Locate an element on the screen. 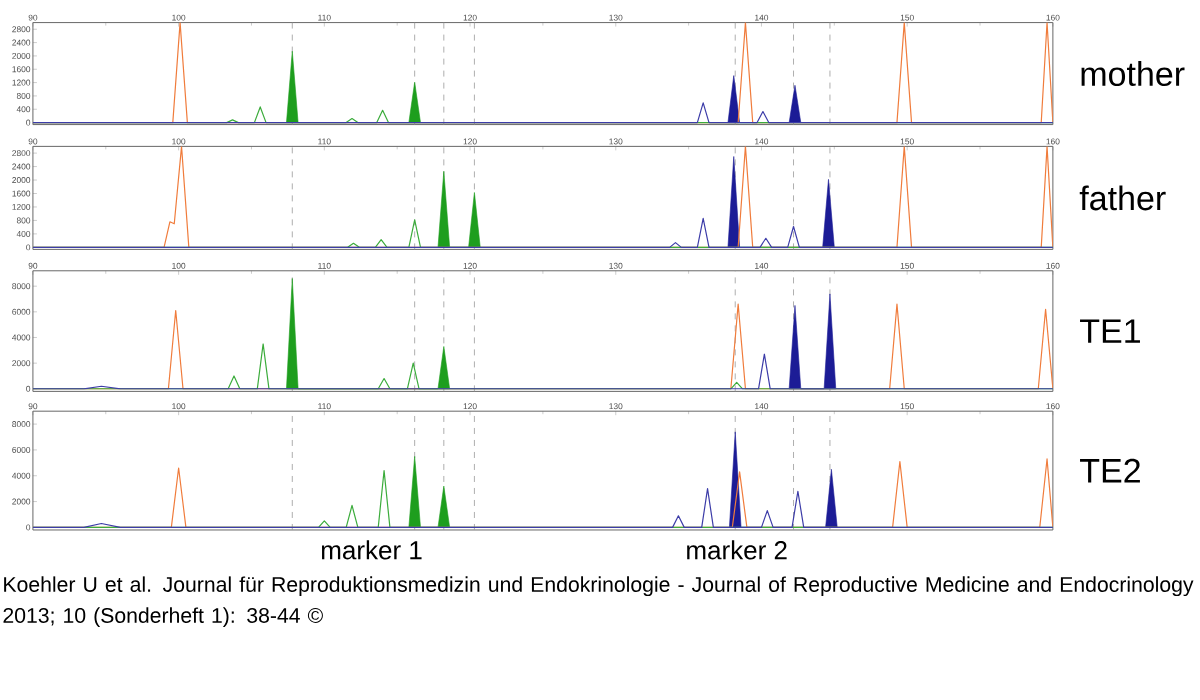 The image size is (1200, 700). y-axis-title: father is located at coordinates (1122, 198).